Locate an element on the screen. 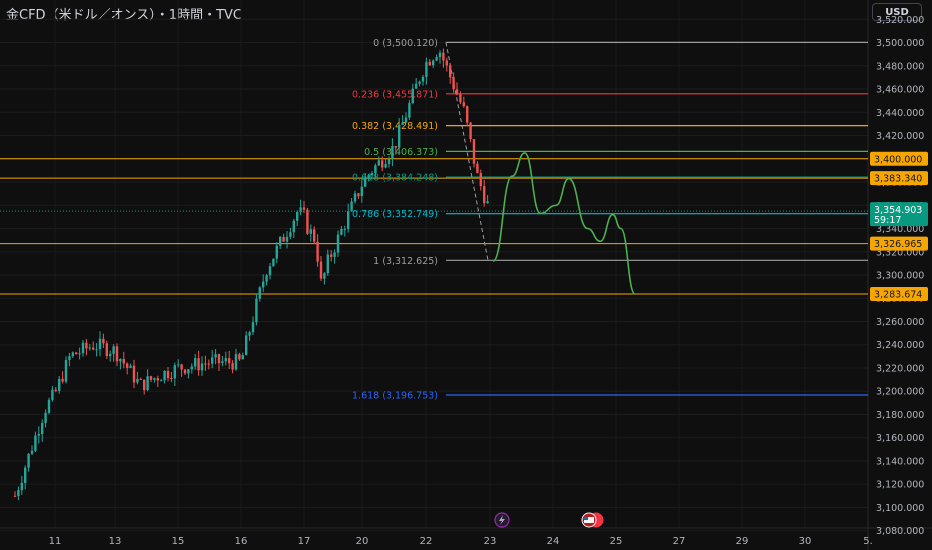 The height and width of the screenshot is (550, 932). forecast-curve is located at coordinates (564, 223).